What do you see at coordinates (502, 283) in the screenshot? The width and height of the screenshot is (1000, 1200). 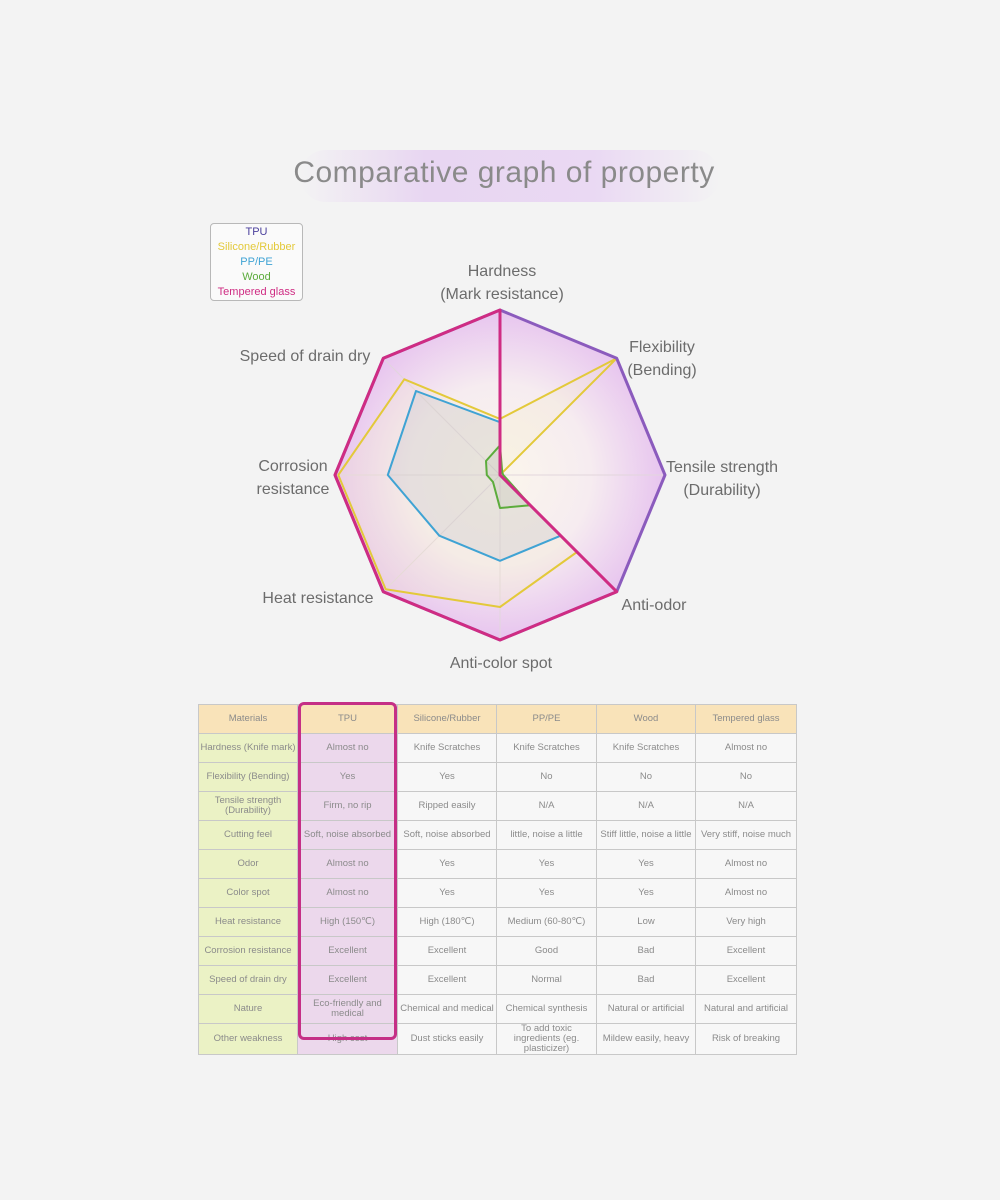 I see `axis-label: Hardness (Mark resistance)` at bounding box center [502, 283].